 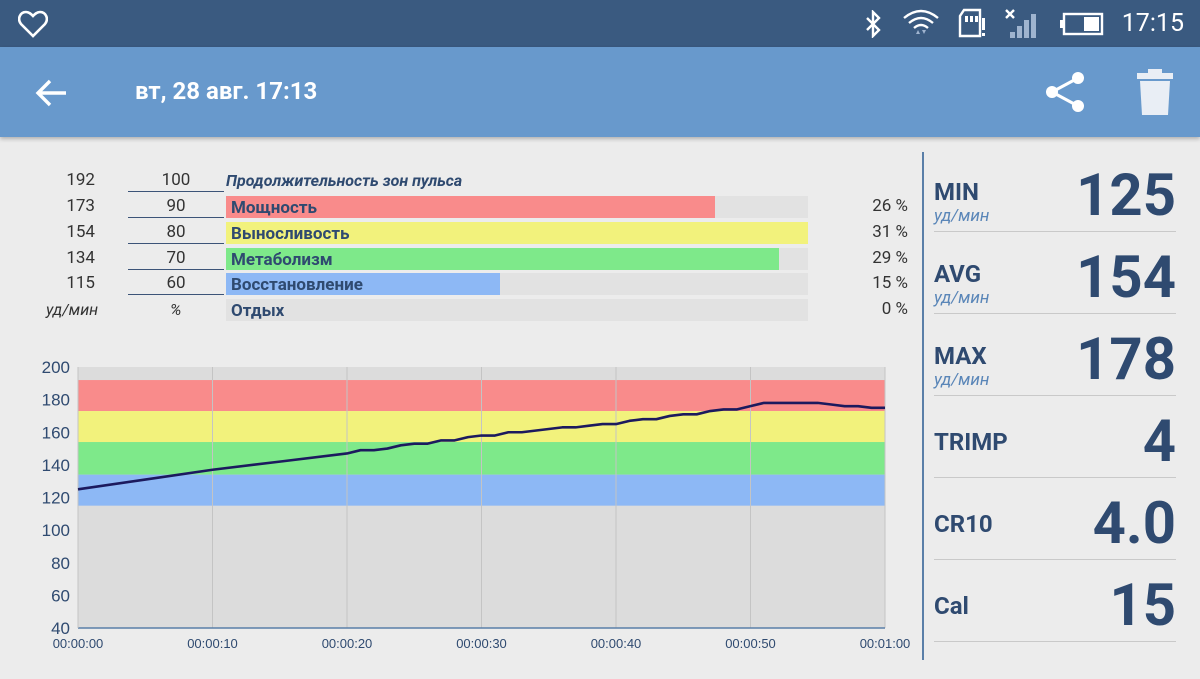 I want to click on y-tick-label: 180, so click(x=56, y=400).